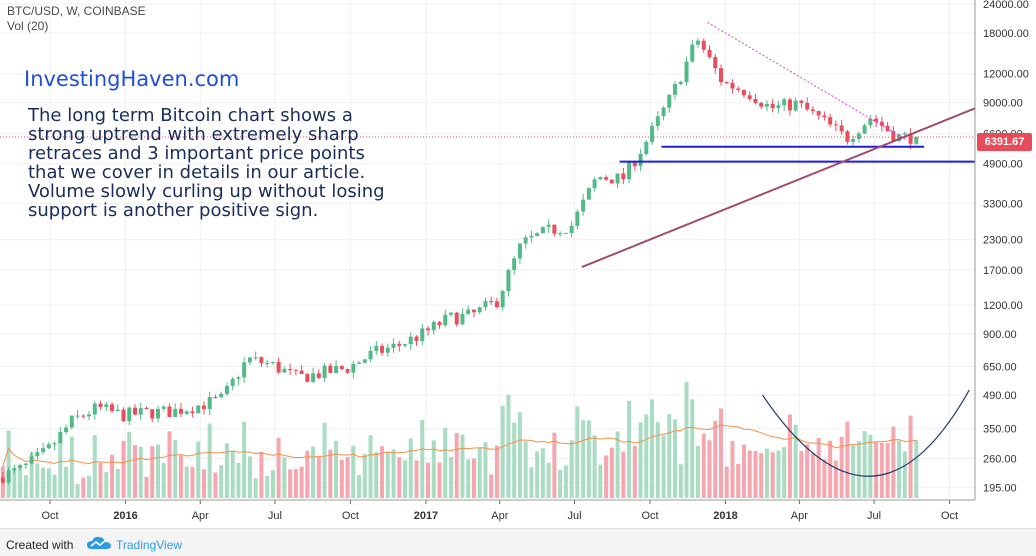 Image resolution: width=1036 pixels, height=556 pixels. Describe the element at coordinates (1000, 488) in the screenshot. I see `y-tick-label: 195.00` at that location.